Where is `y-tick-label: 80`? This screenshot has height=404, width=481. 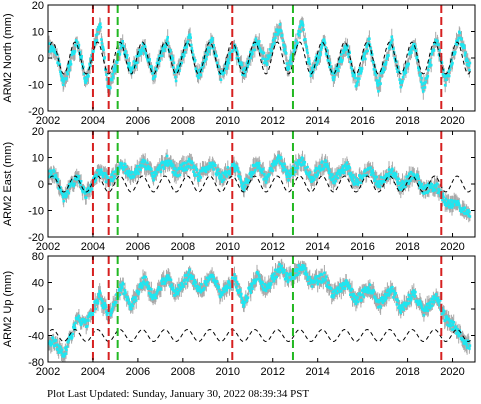 y-tick-label: 80 is located at coordinates (38, 257).